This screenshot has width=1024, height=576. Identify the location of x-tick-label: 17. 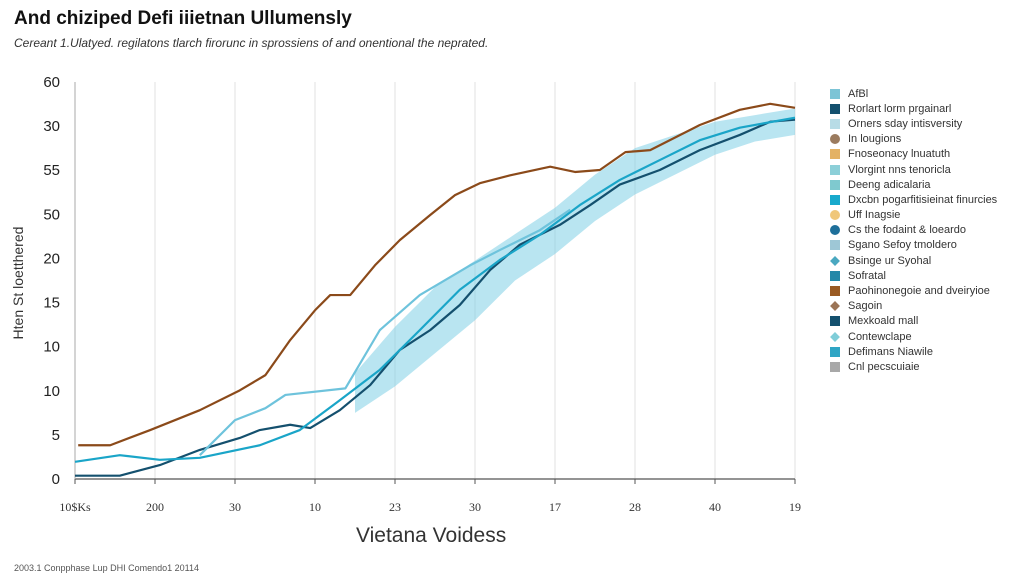
(555, 507).